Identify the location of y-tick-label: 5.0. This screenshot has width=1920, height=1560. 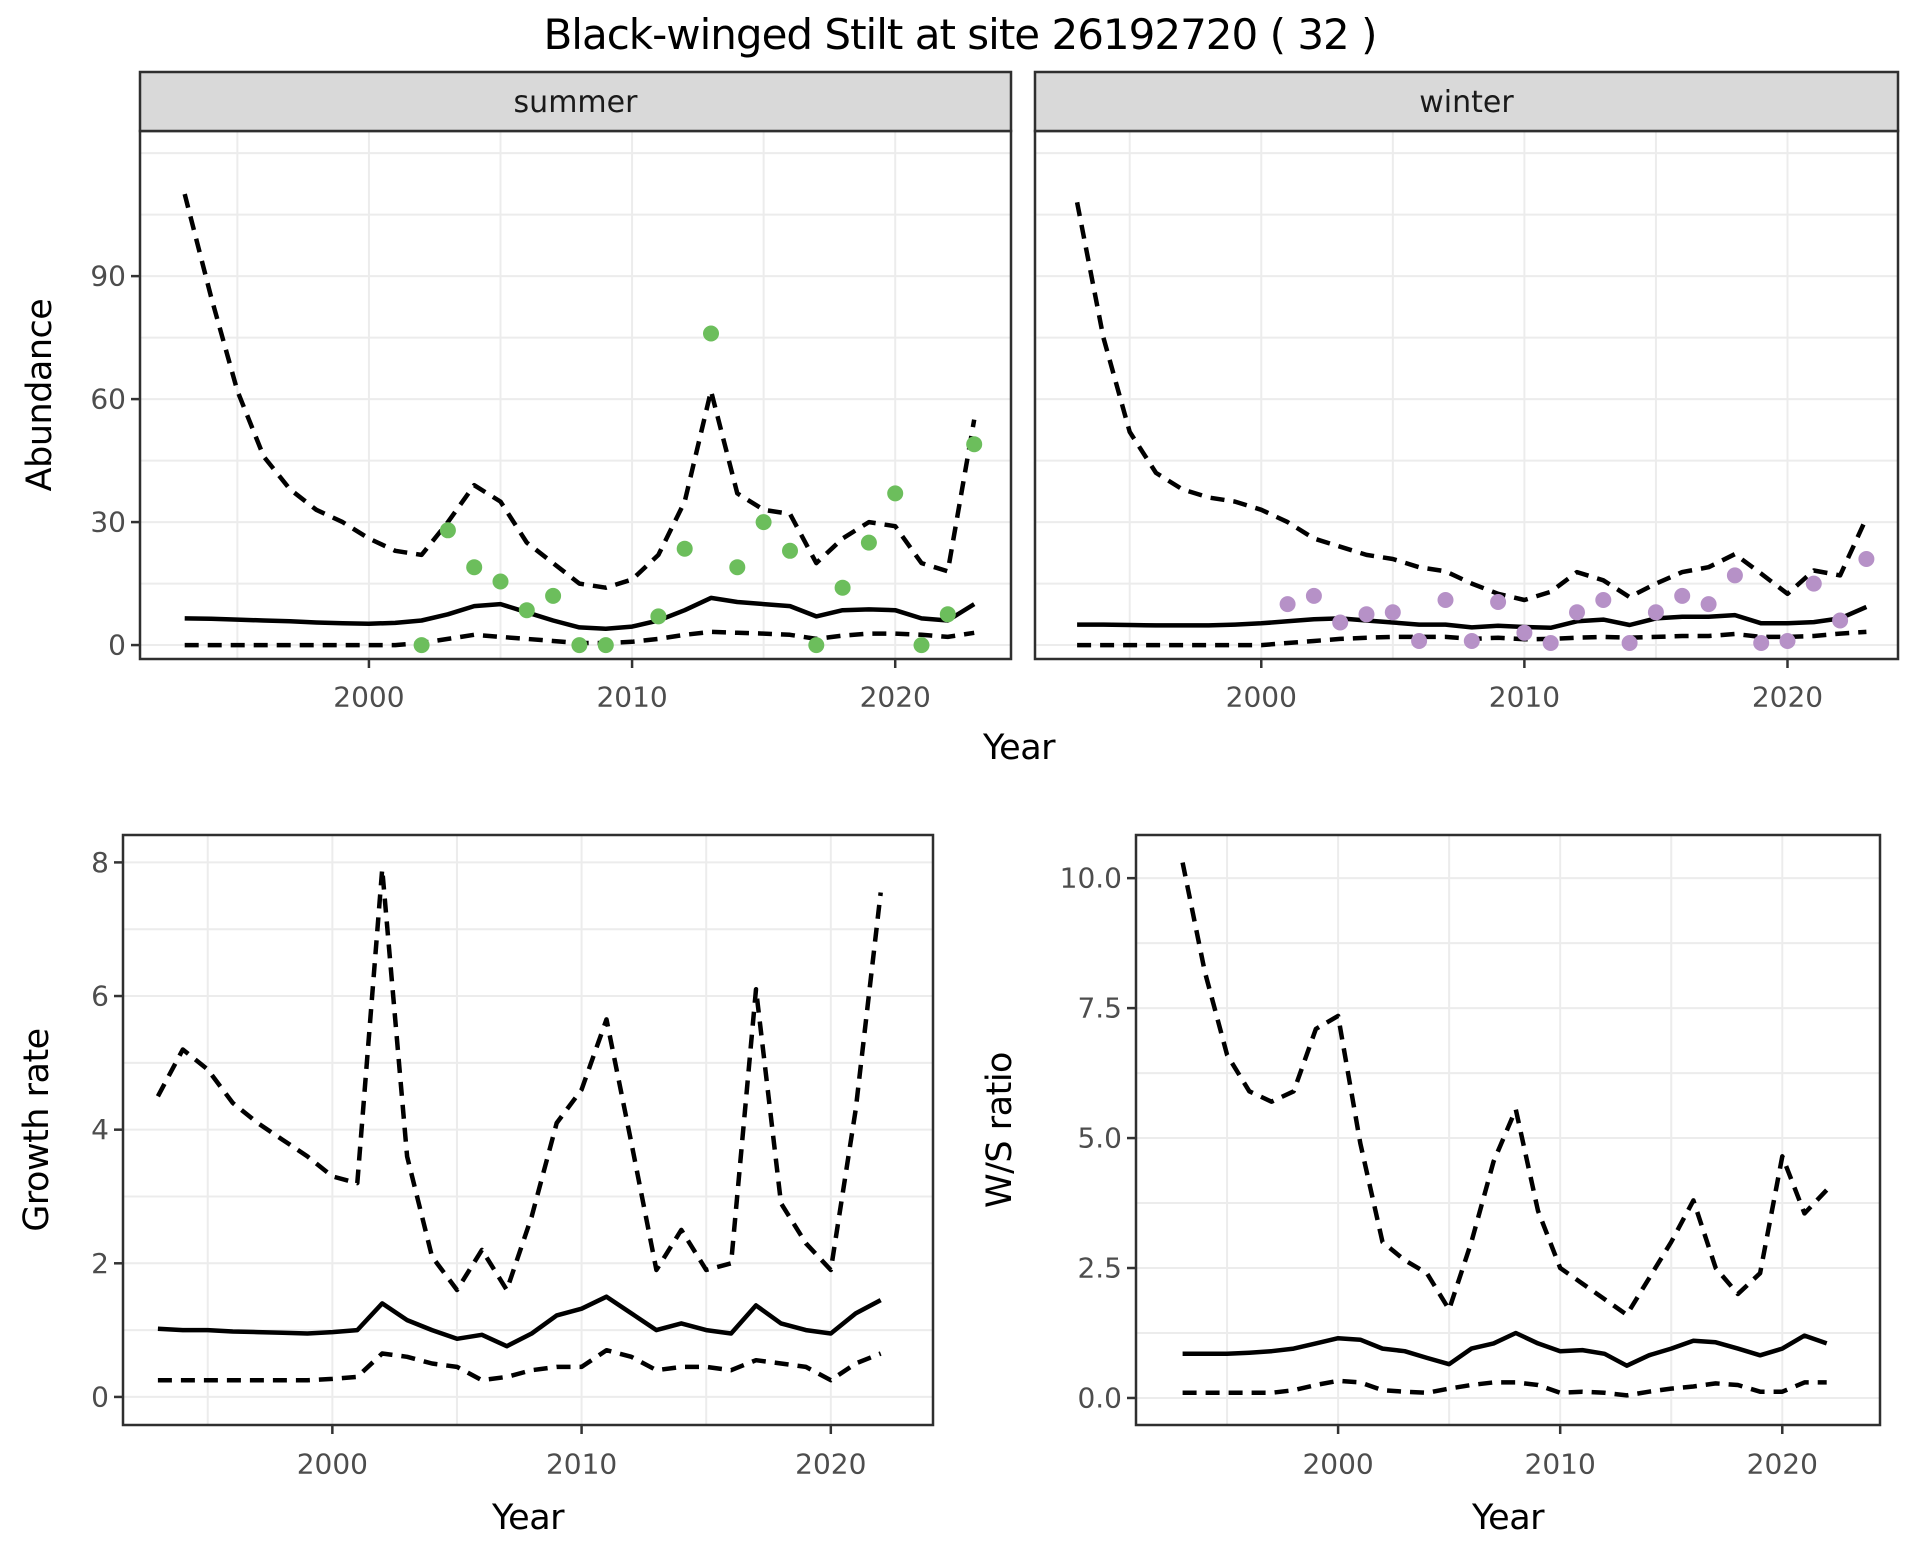
(1099, 1138).